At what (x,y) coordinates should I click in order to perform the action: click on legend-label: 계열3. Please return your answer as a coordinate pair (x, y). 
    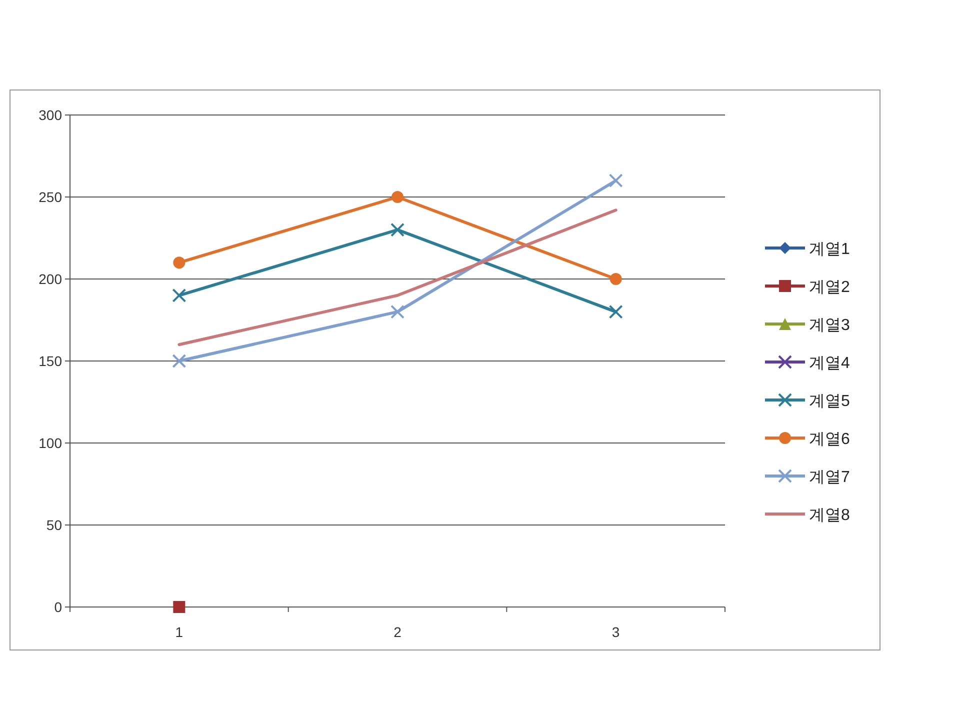
    Looking at the image, I should click on (829, 325).